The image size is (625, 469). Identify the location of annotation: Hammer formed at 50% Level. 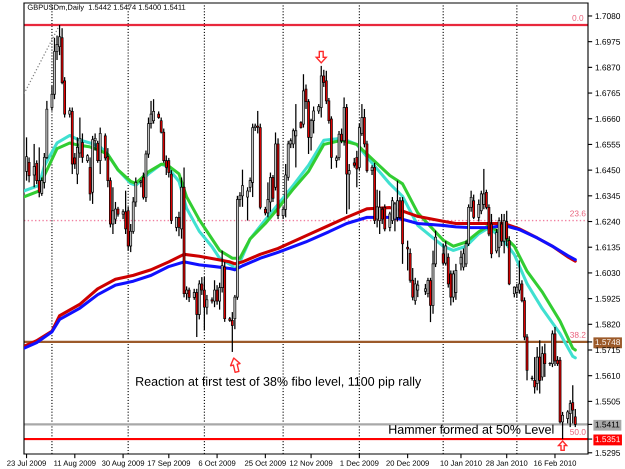
(471, 429).